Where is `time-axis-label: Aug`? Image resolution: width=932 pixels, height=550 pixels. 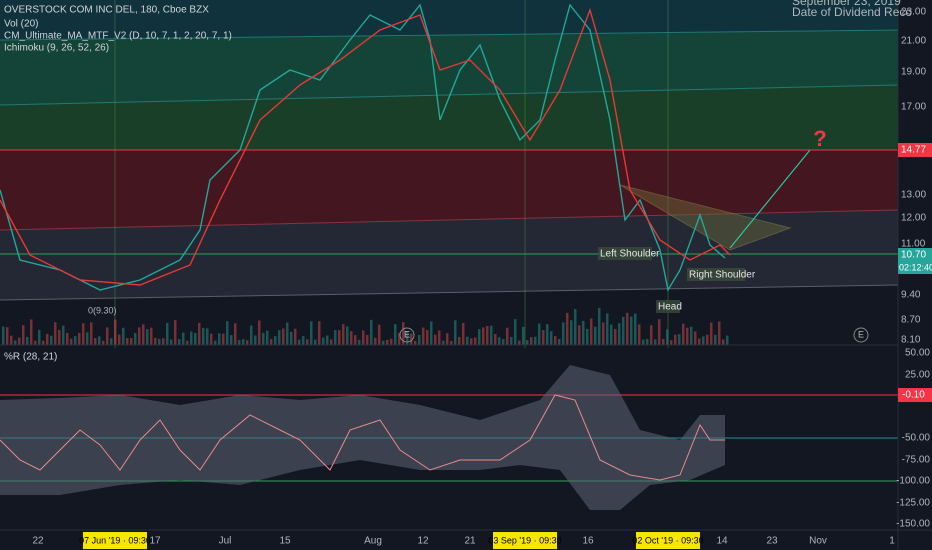 time-axis-label: Aug is located at coordinates (373, 541).